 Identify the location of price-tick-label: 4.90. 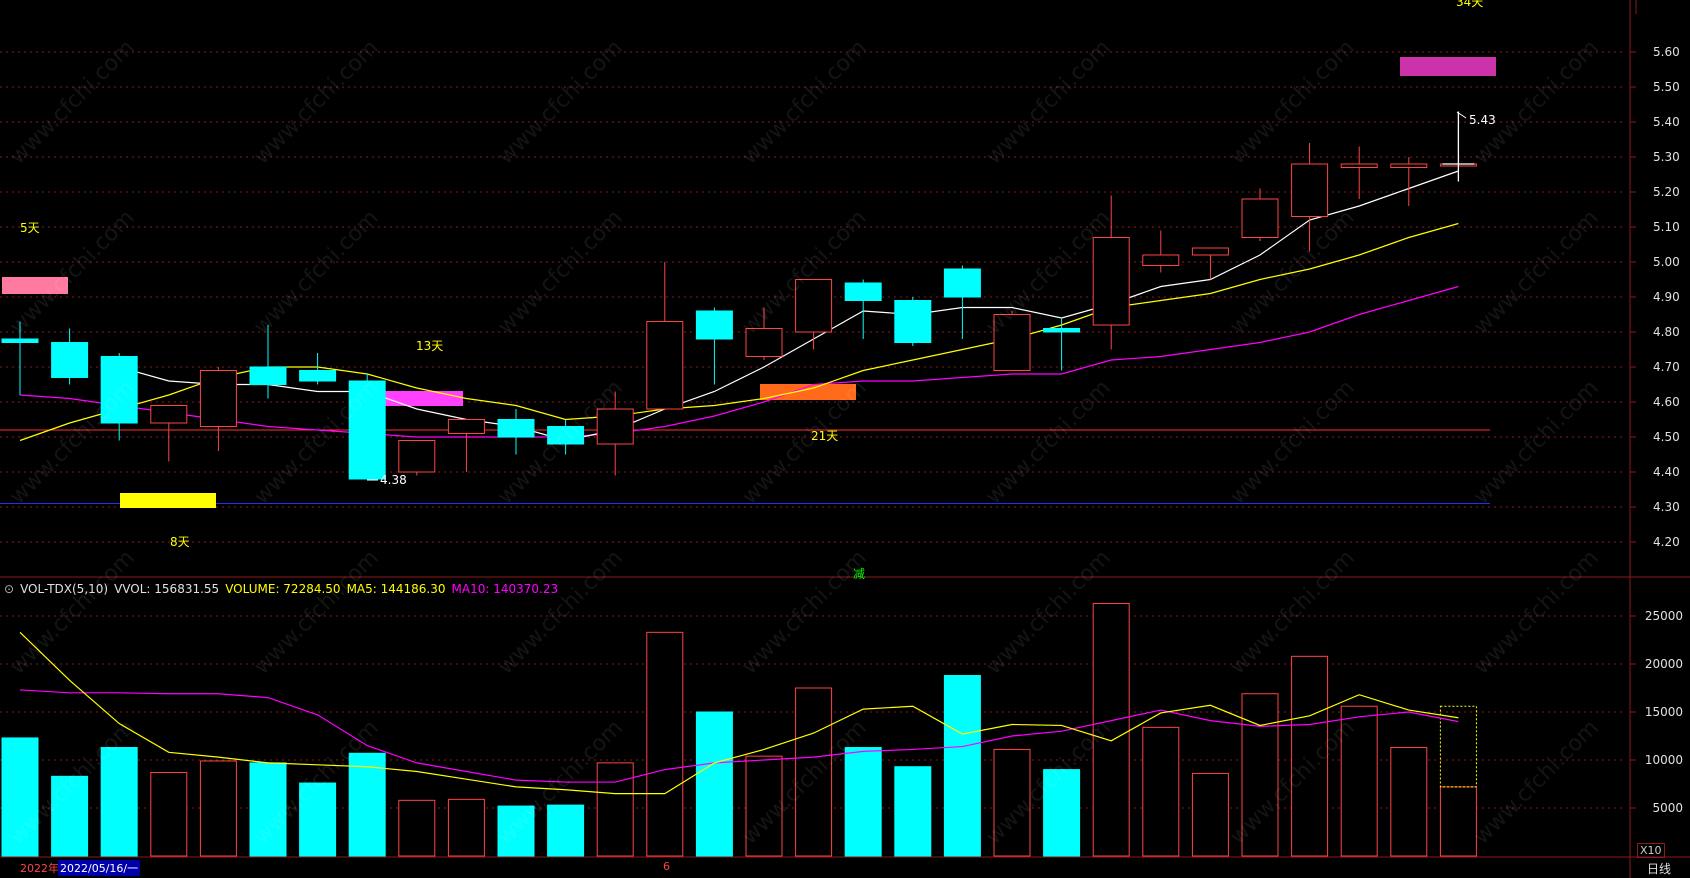
(1666, 297).